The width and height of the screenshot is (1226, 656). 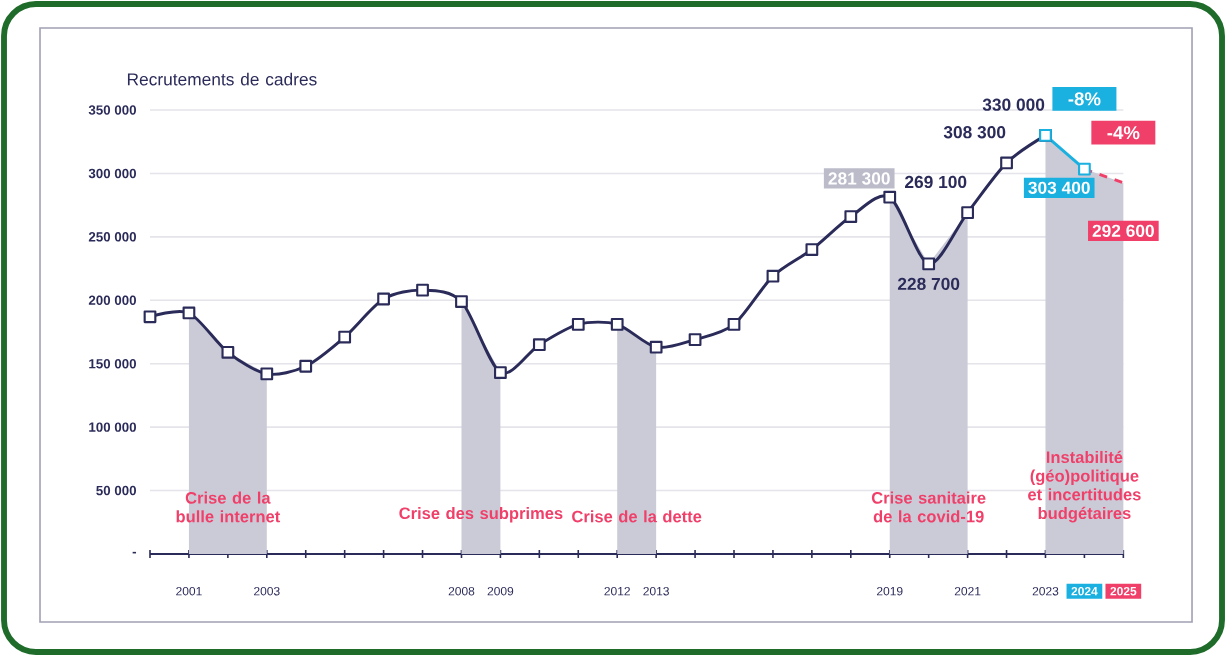 I want to click on text: -8%, so click(x=1084, y=99).